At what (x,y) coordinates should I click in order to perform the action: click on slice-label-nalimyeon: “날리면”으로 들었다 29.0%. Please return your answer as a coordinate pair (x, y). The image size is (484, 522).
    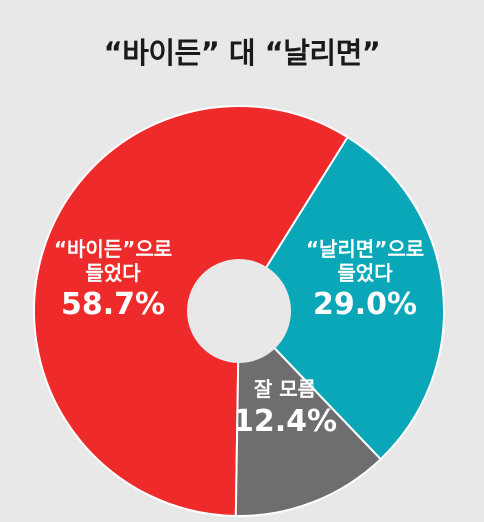
    Looking at the image, I should click on (365, 280).